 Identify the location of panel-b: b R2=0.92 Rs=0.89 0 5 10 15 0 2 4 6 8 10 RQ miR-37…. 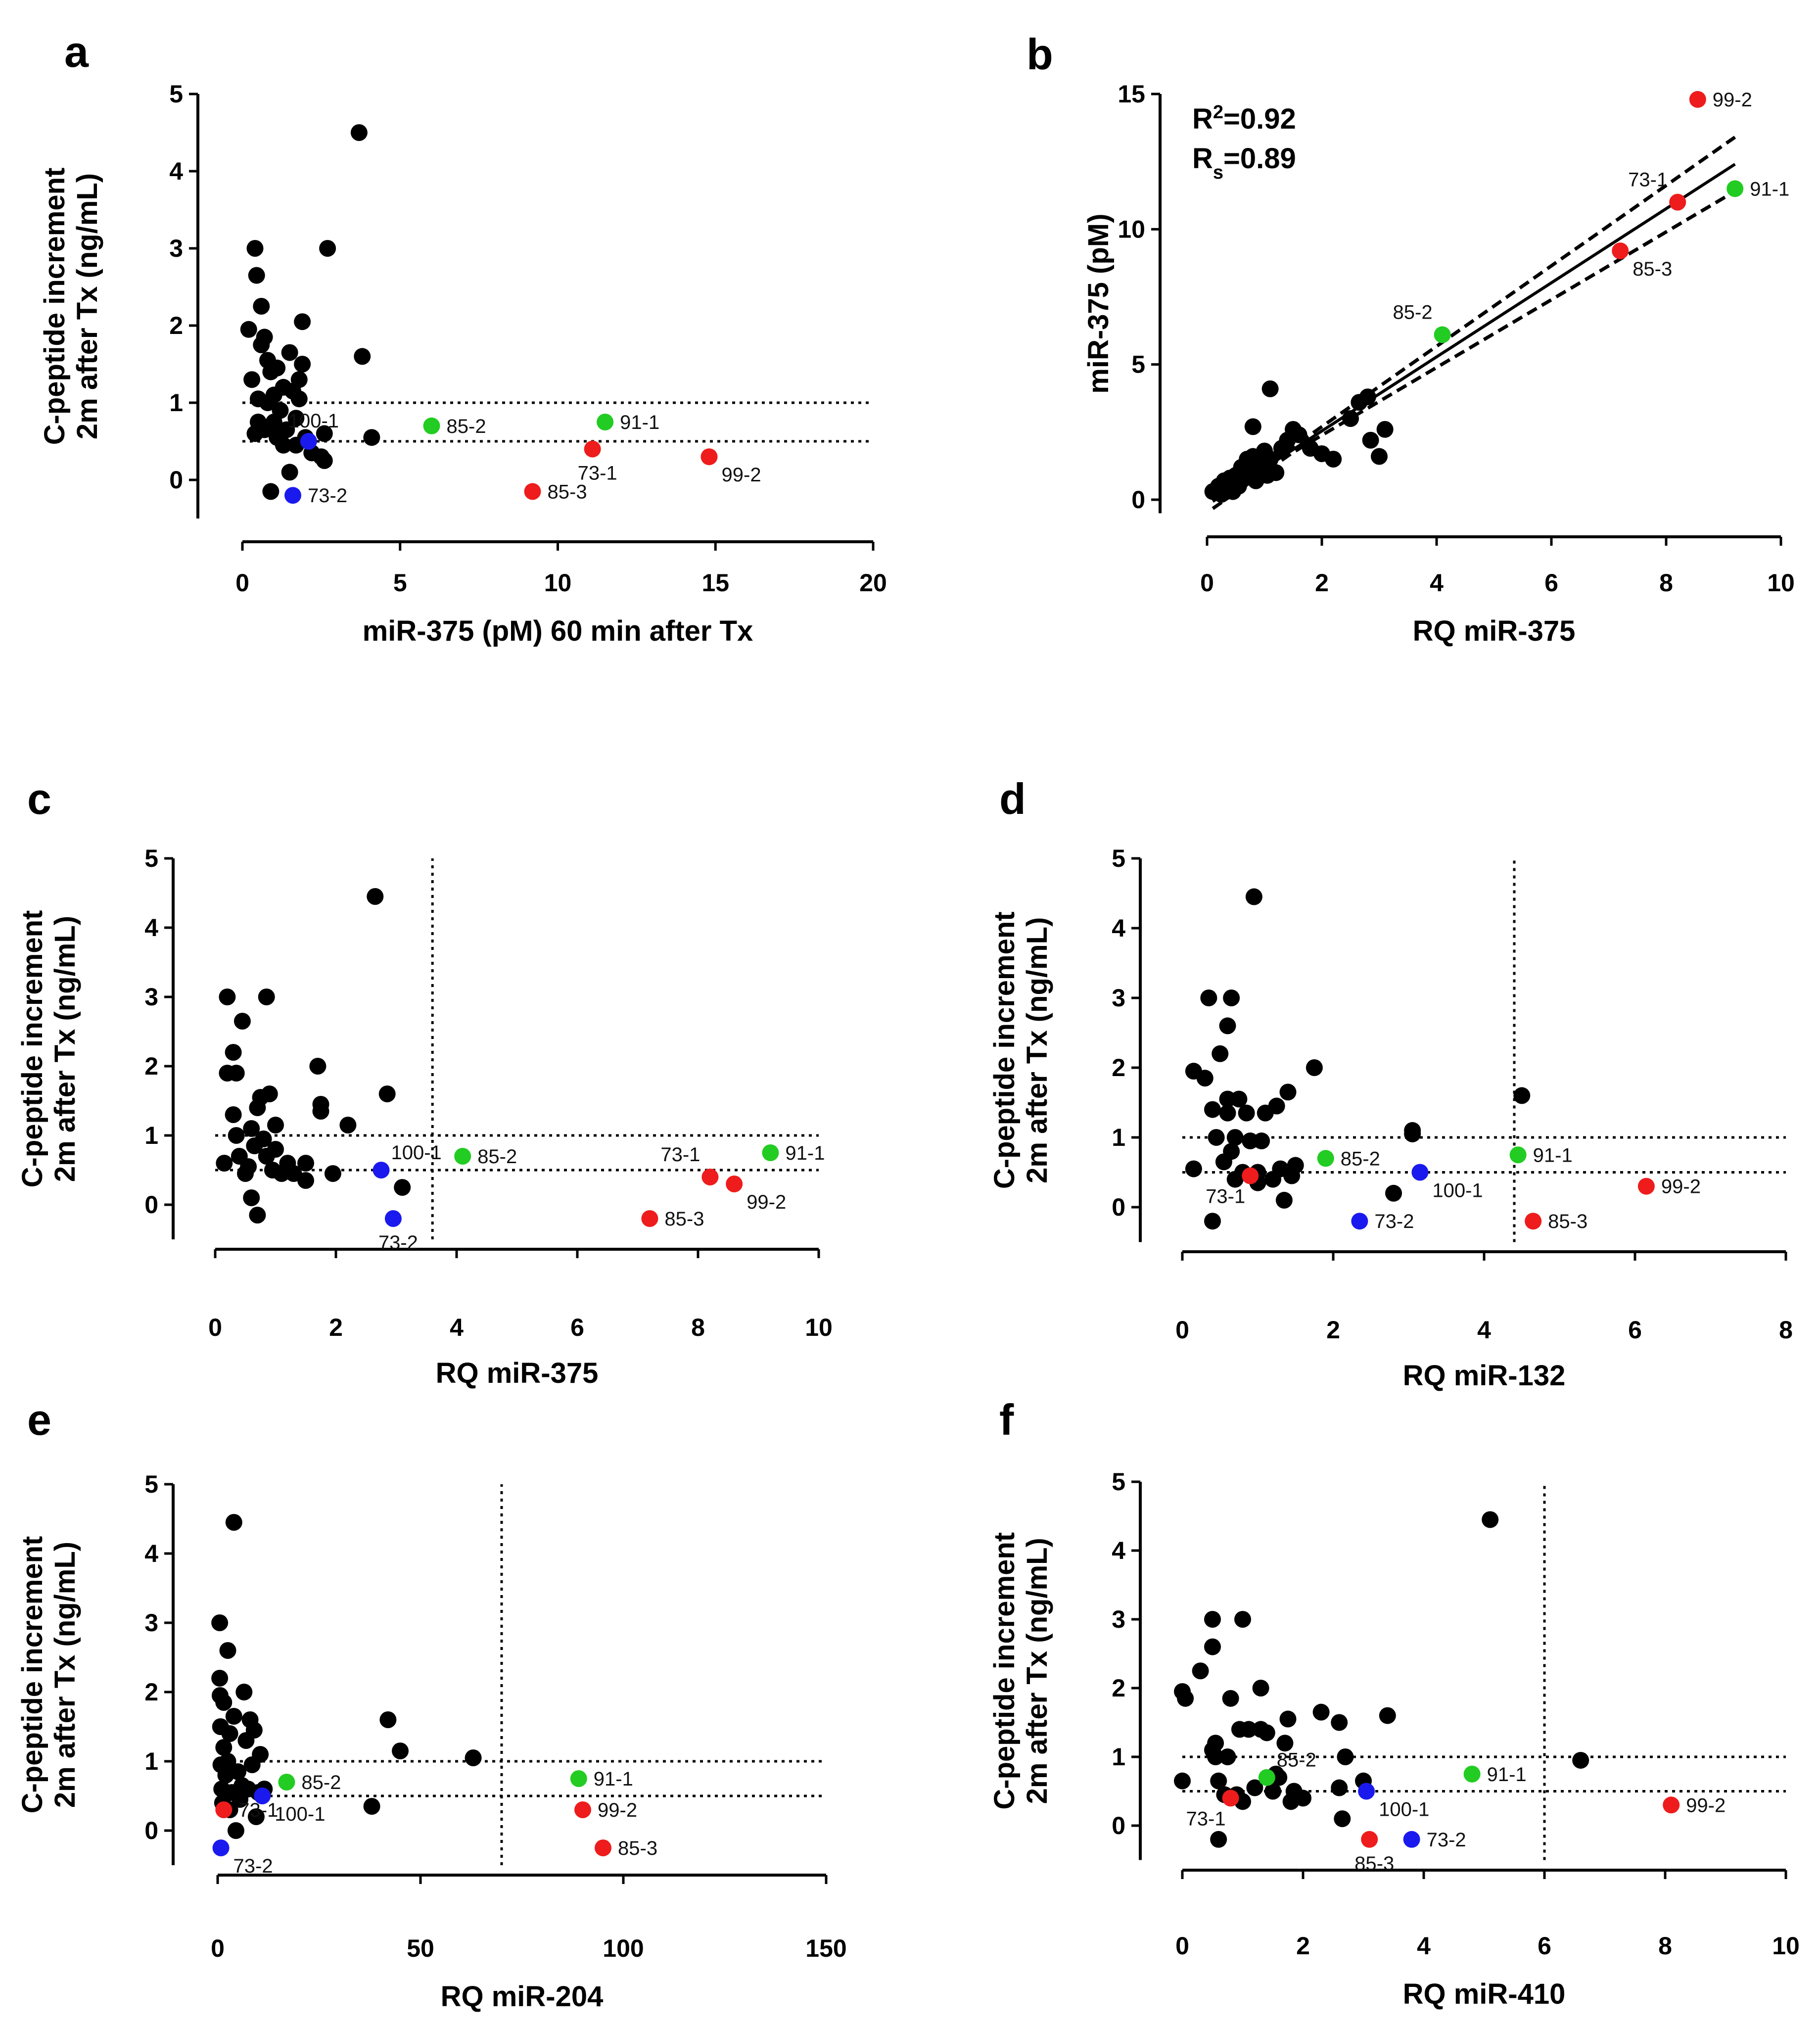
(1411, 338).